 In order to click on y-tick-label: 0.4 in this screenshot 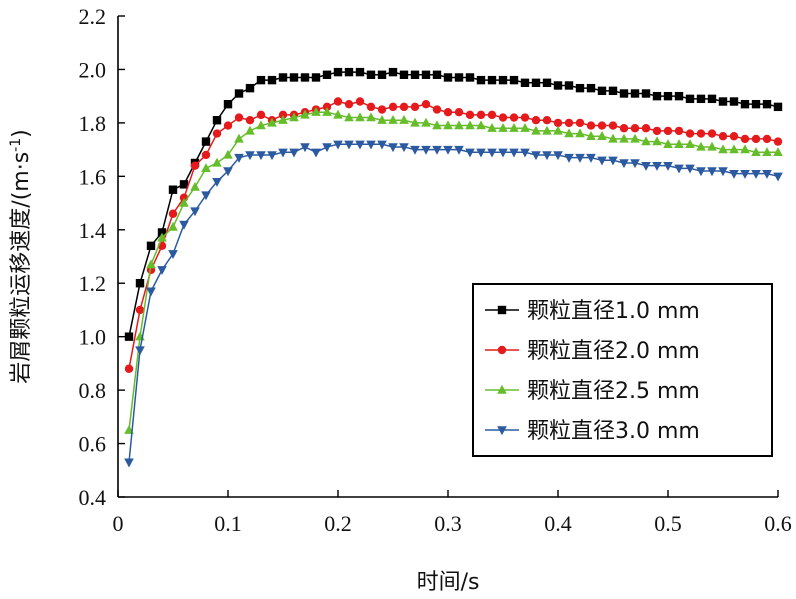, I will do `click(93, 497)`.